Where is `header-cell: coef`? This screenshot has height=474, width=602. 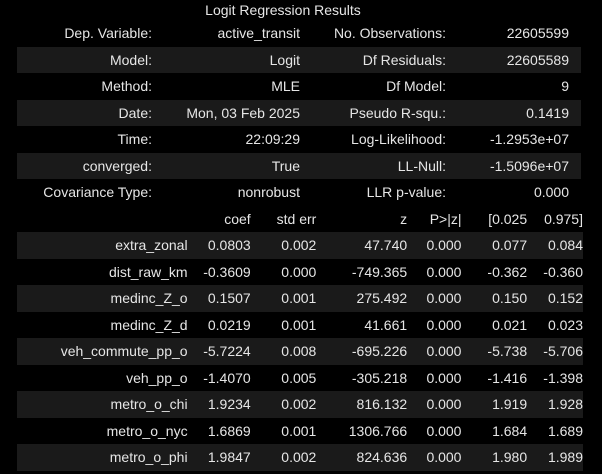 header-cell: coef is located at coordinates (237, 219).